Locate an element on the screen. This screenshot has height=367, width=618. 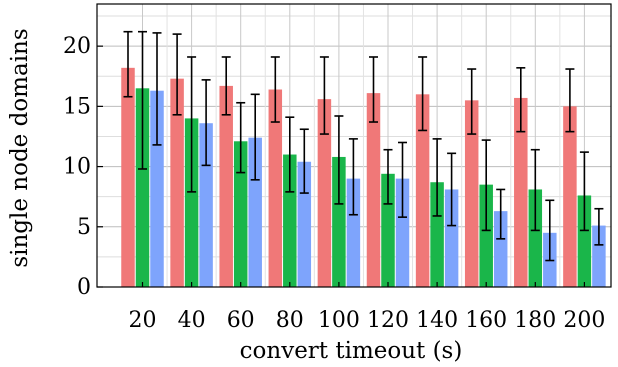
y-tick-label: 5 is located at coordinates (84, 227).